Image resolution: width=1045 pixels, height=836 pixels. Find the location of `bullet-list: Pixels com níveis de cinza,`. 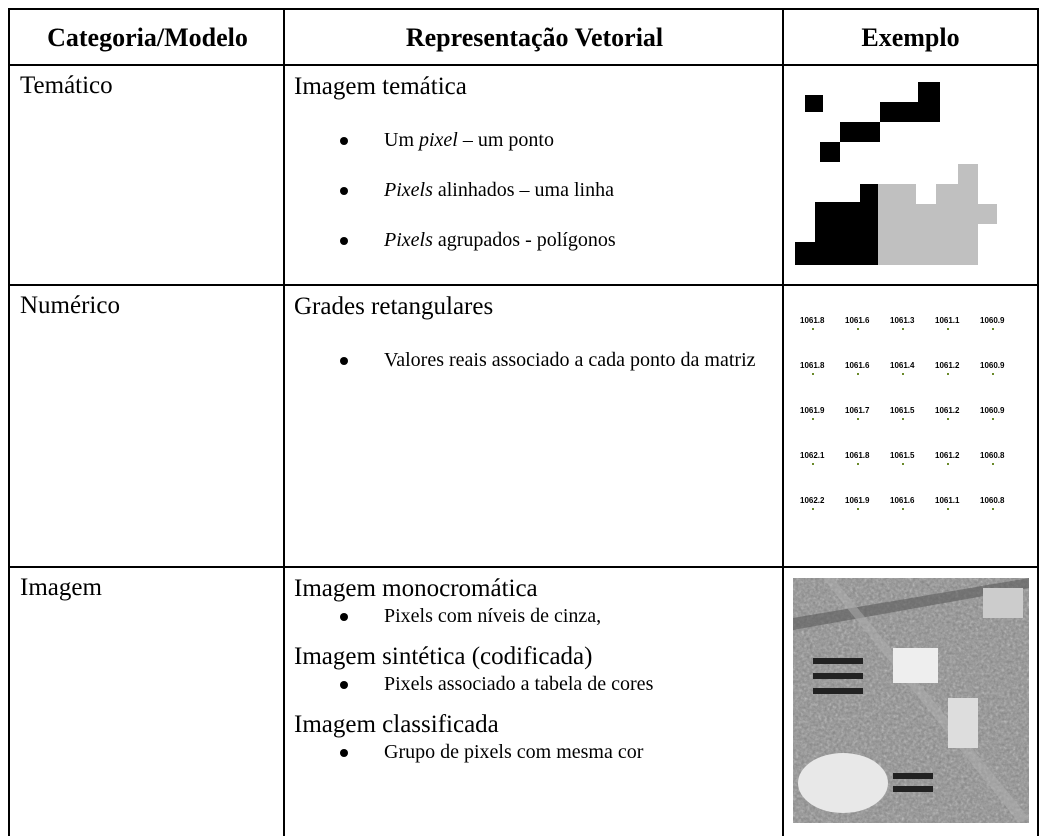

bullet-list: Pixels com níveis de cinza, is located at coordinates (535, 616).